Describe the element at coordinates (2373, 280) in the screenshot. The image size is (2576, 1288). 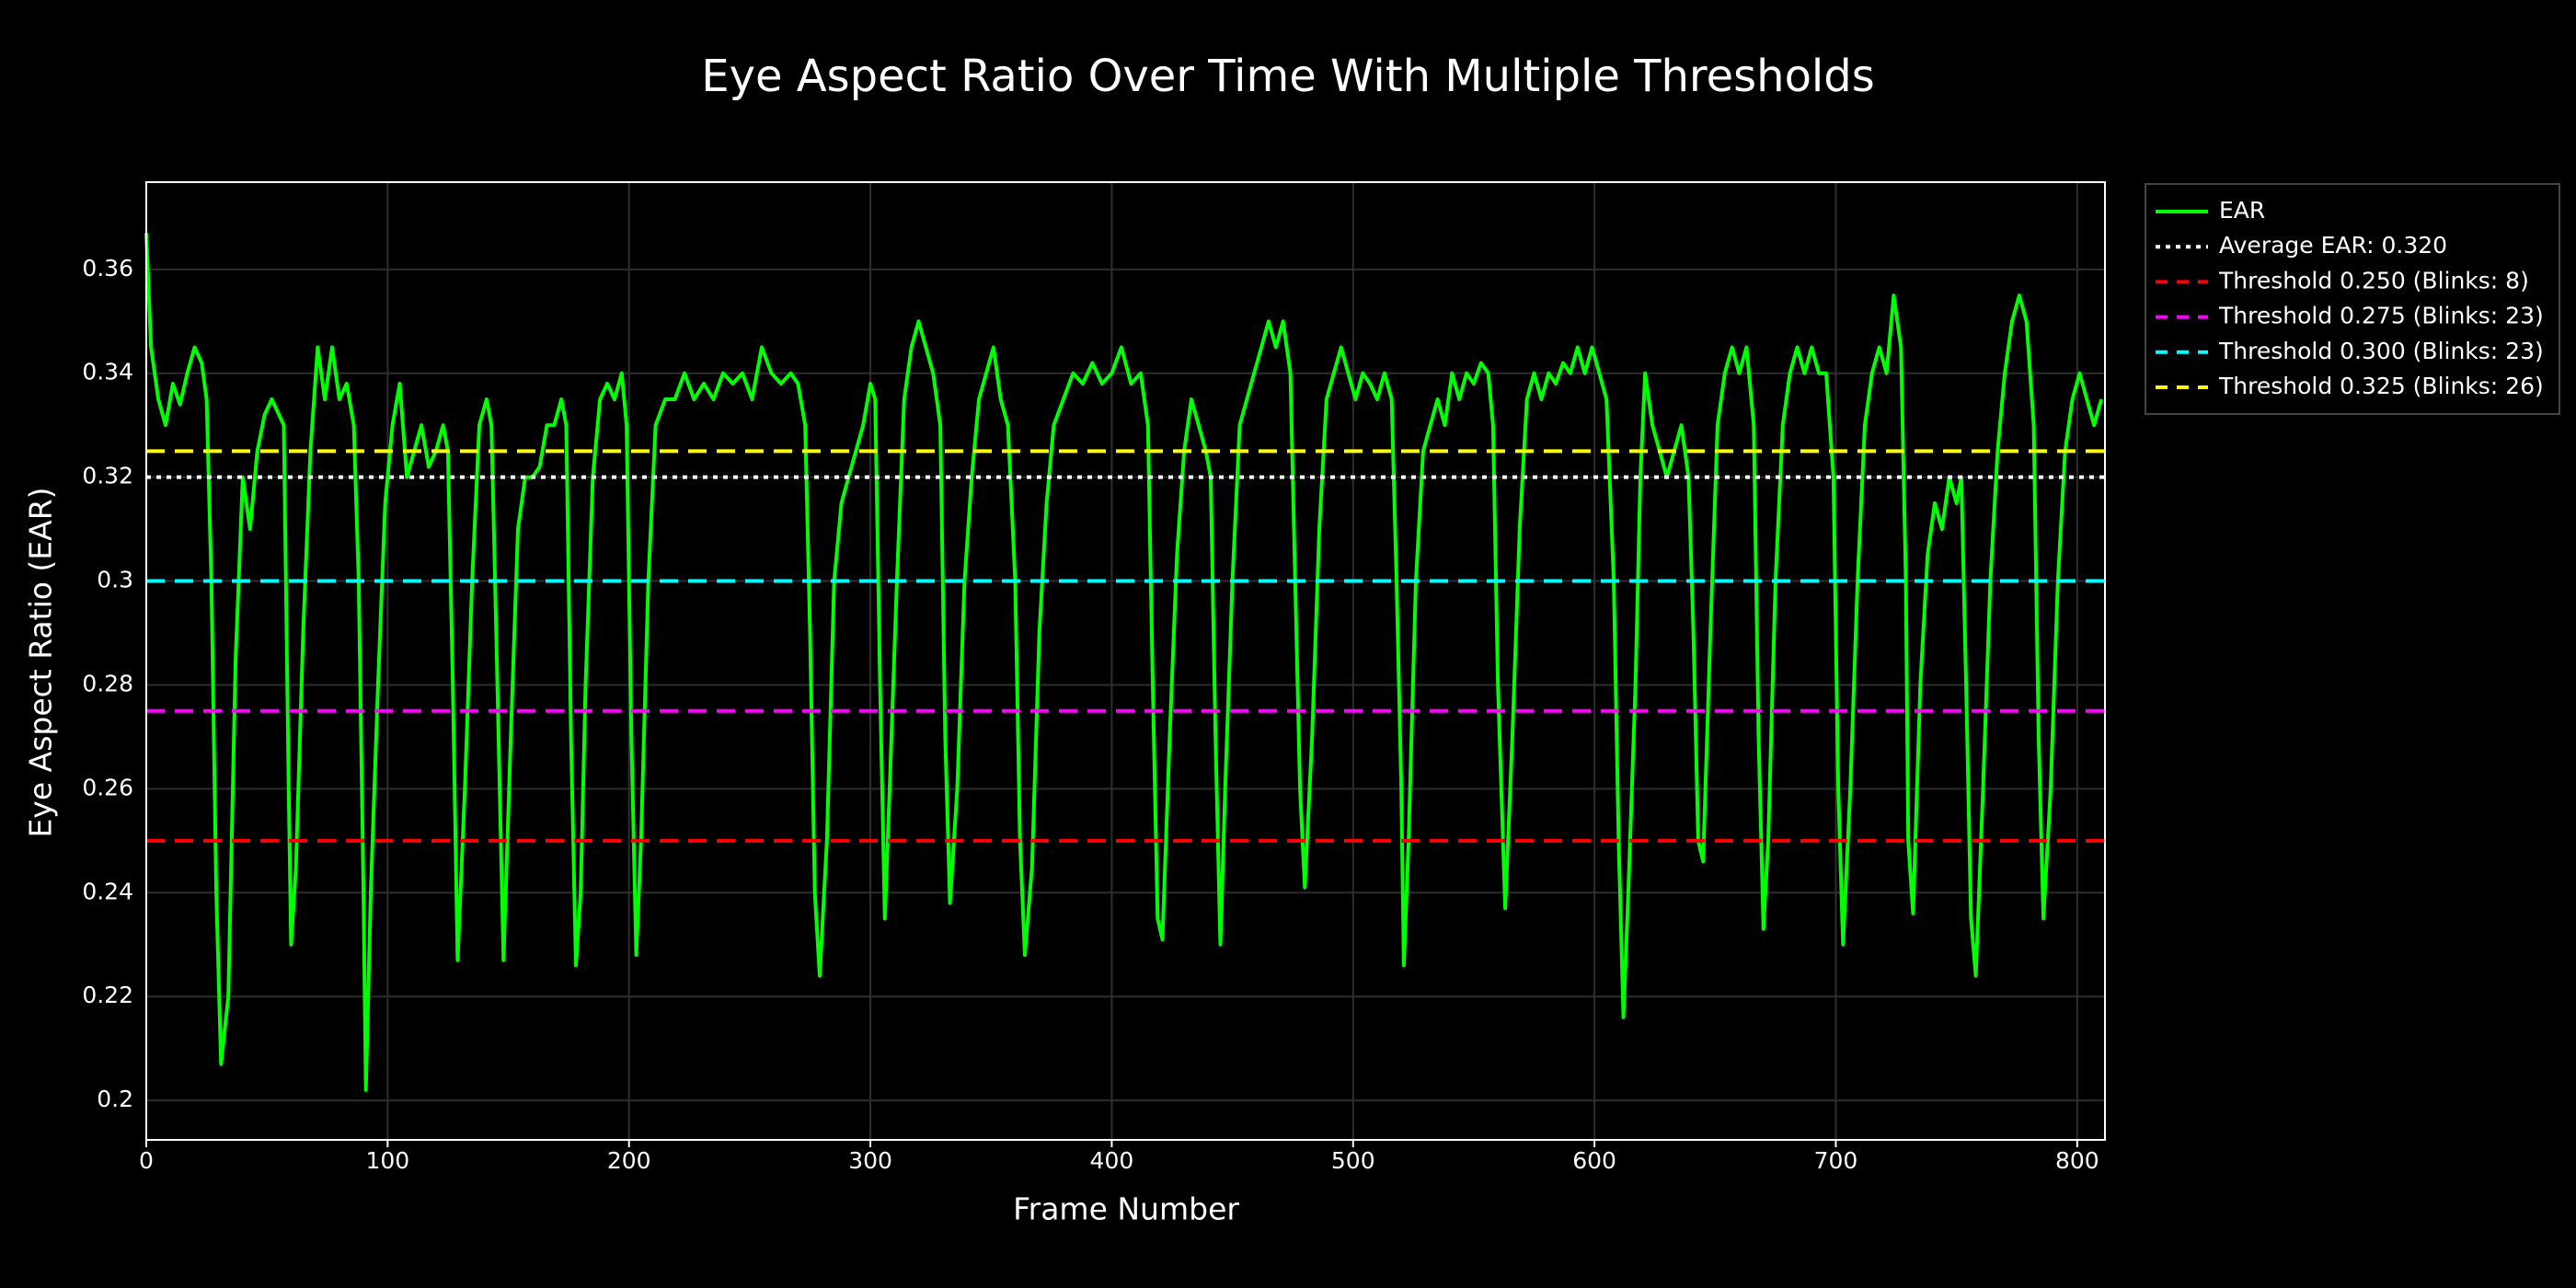
I see `legend-label: Threshold 0.250 (Blinks: 8)` at that location.